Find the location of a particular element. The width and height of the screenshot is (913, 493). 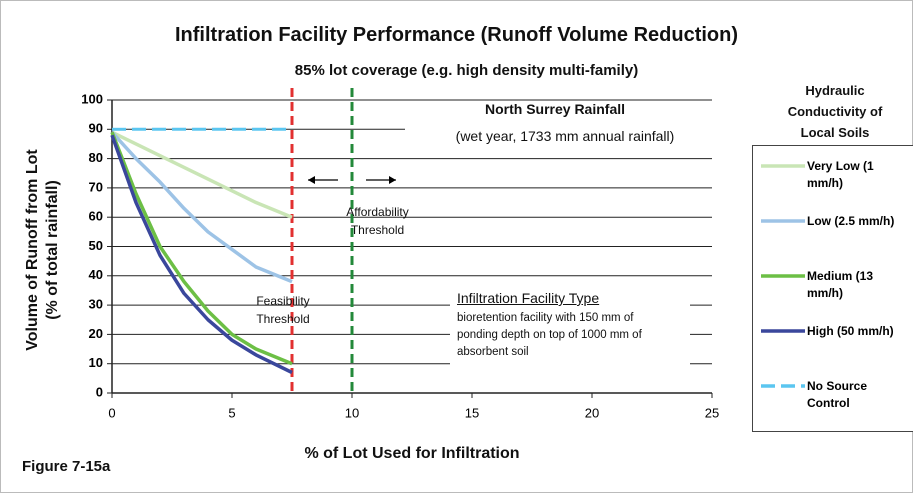

y-tick-label: 20 is located at coordinates (96, 333).